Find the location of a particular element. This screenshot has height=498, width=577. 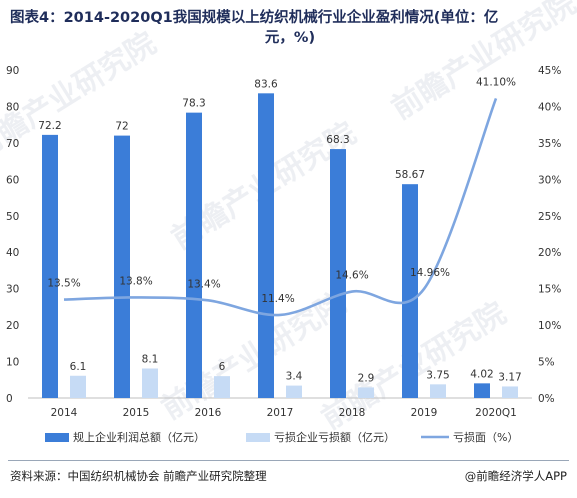

y-left-tick-label: 0 is located at coordinates (9, 399).